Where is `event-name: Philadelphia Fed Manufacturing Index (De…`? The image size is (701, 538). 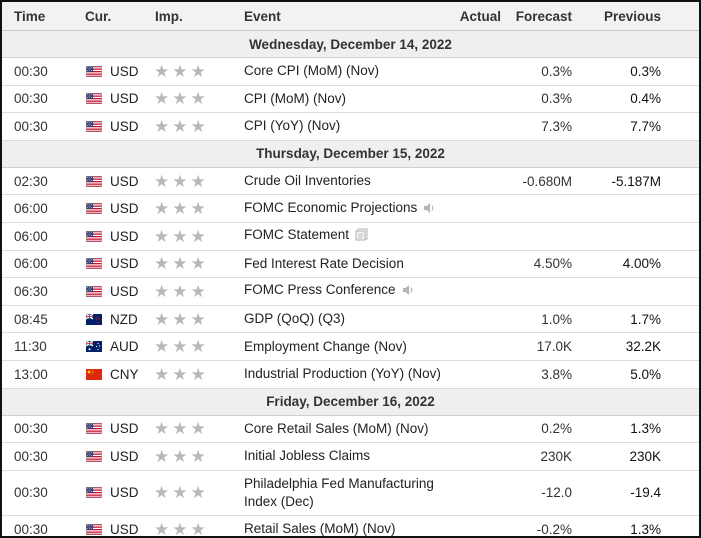
event-name: Philadelphia Fed Manufacturing Index (De… is located at coordinates (347, 493).